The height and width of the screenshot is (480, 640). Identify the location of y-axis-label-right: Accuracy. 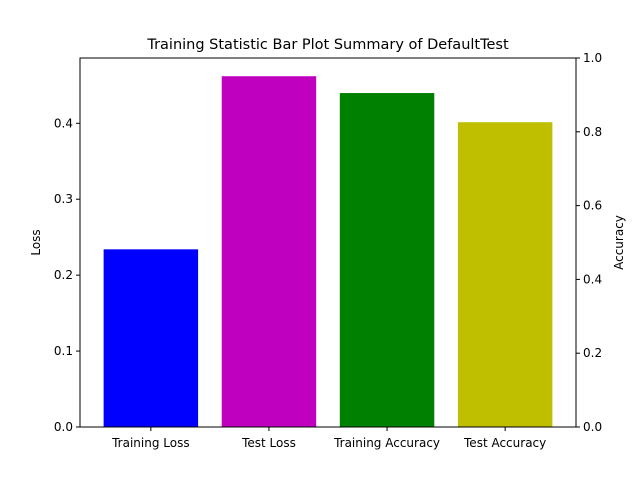
(619, 242).